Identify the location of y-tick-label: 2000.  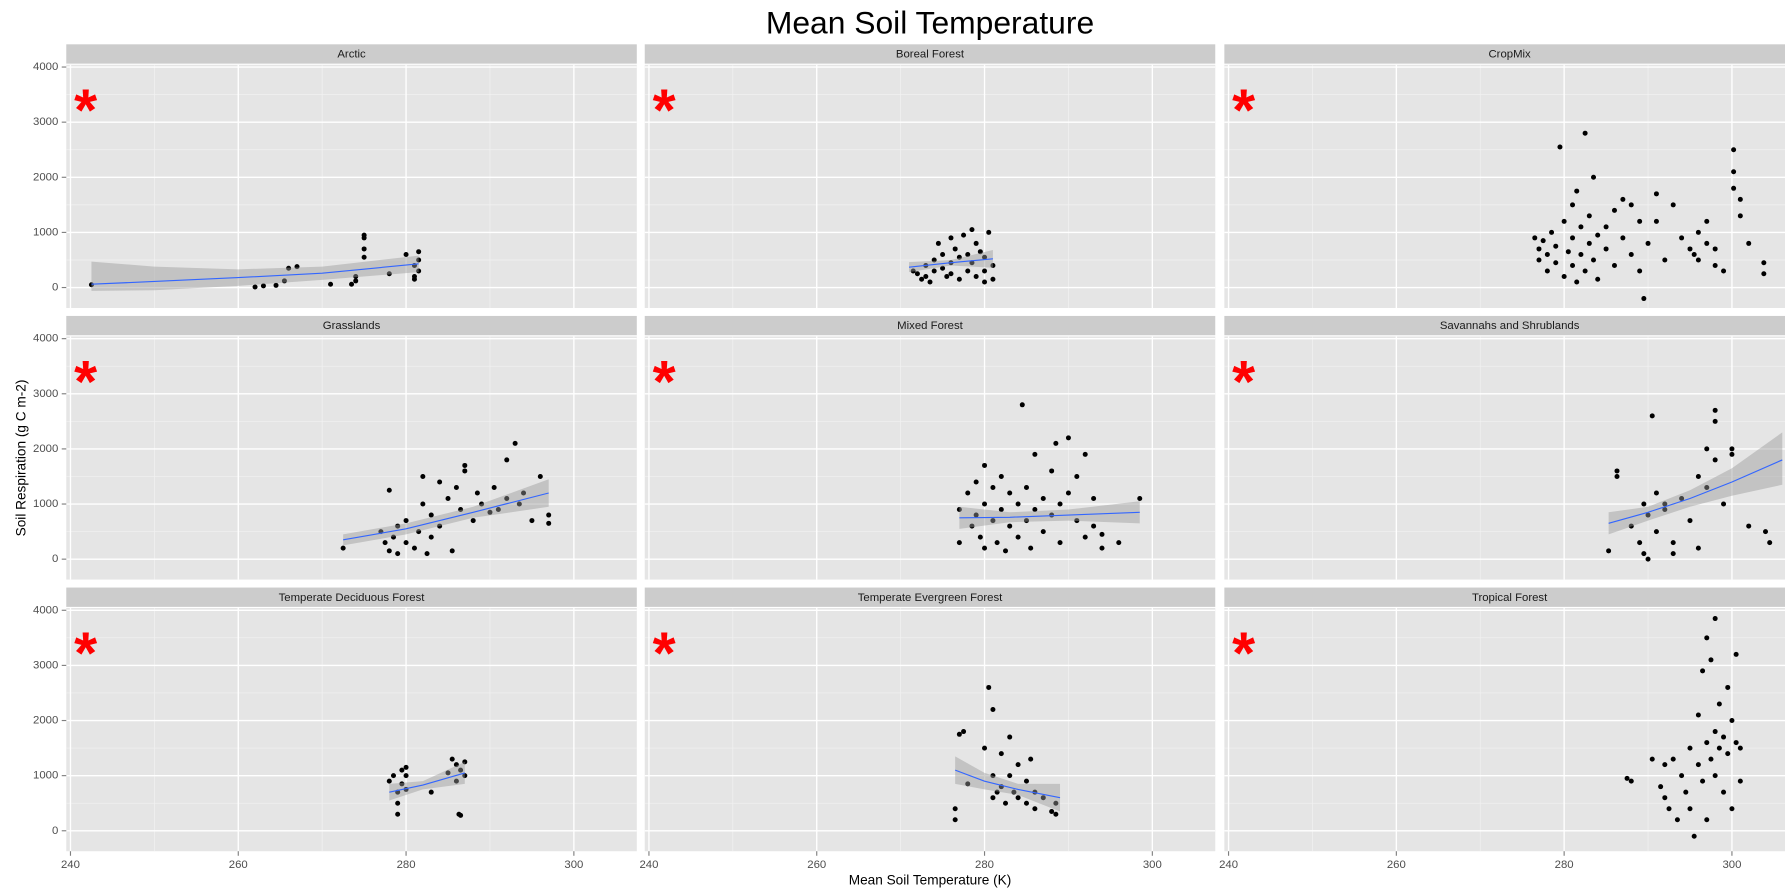
(45, 449).